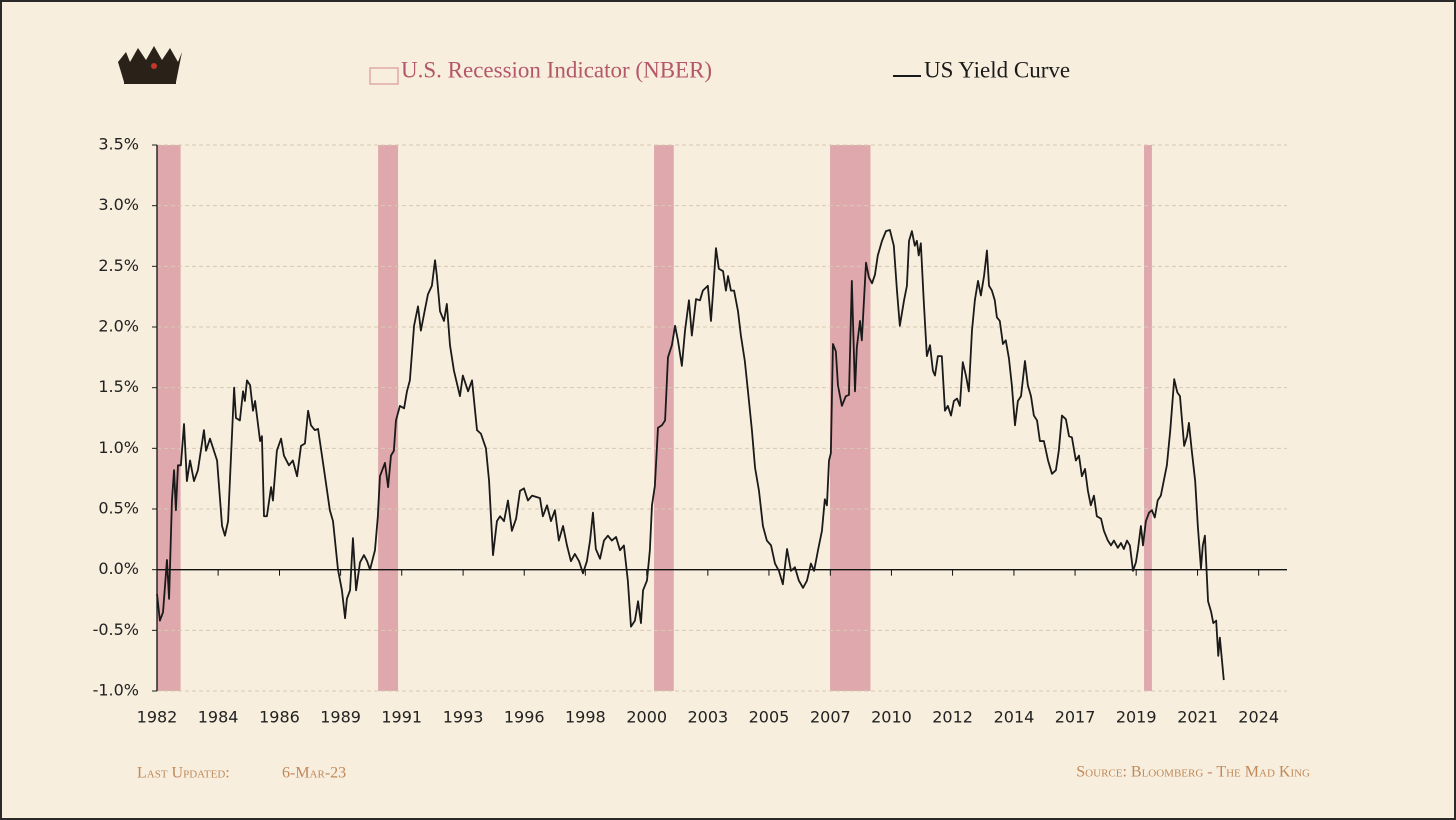  Describe the element at coordinates (997, 69) in the screenshot. I see `legend-label: US Yield Curve` at that location.